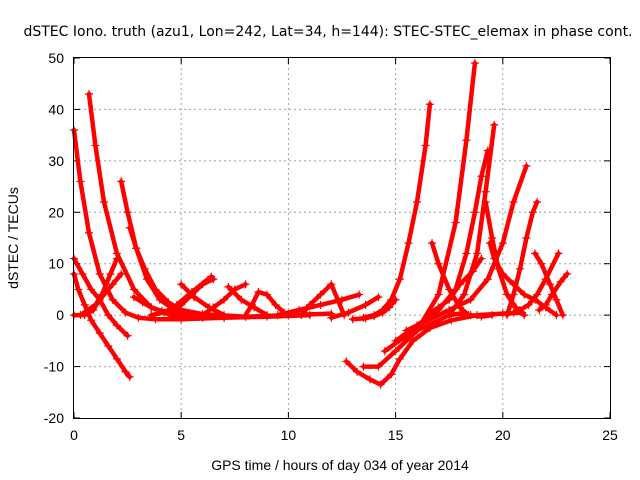 This screenshot has width=640, height=480. Describe the element at coordinates (610, 435) in the screenshot. I see `x-tick-label: 25` at that location.